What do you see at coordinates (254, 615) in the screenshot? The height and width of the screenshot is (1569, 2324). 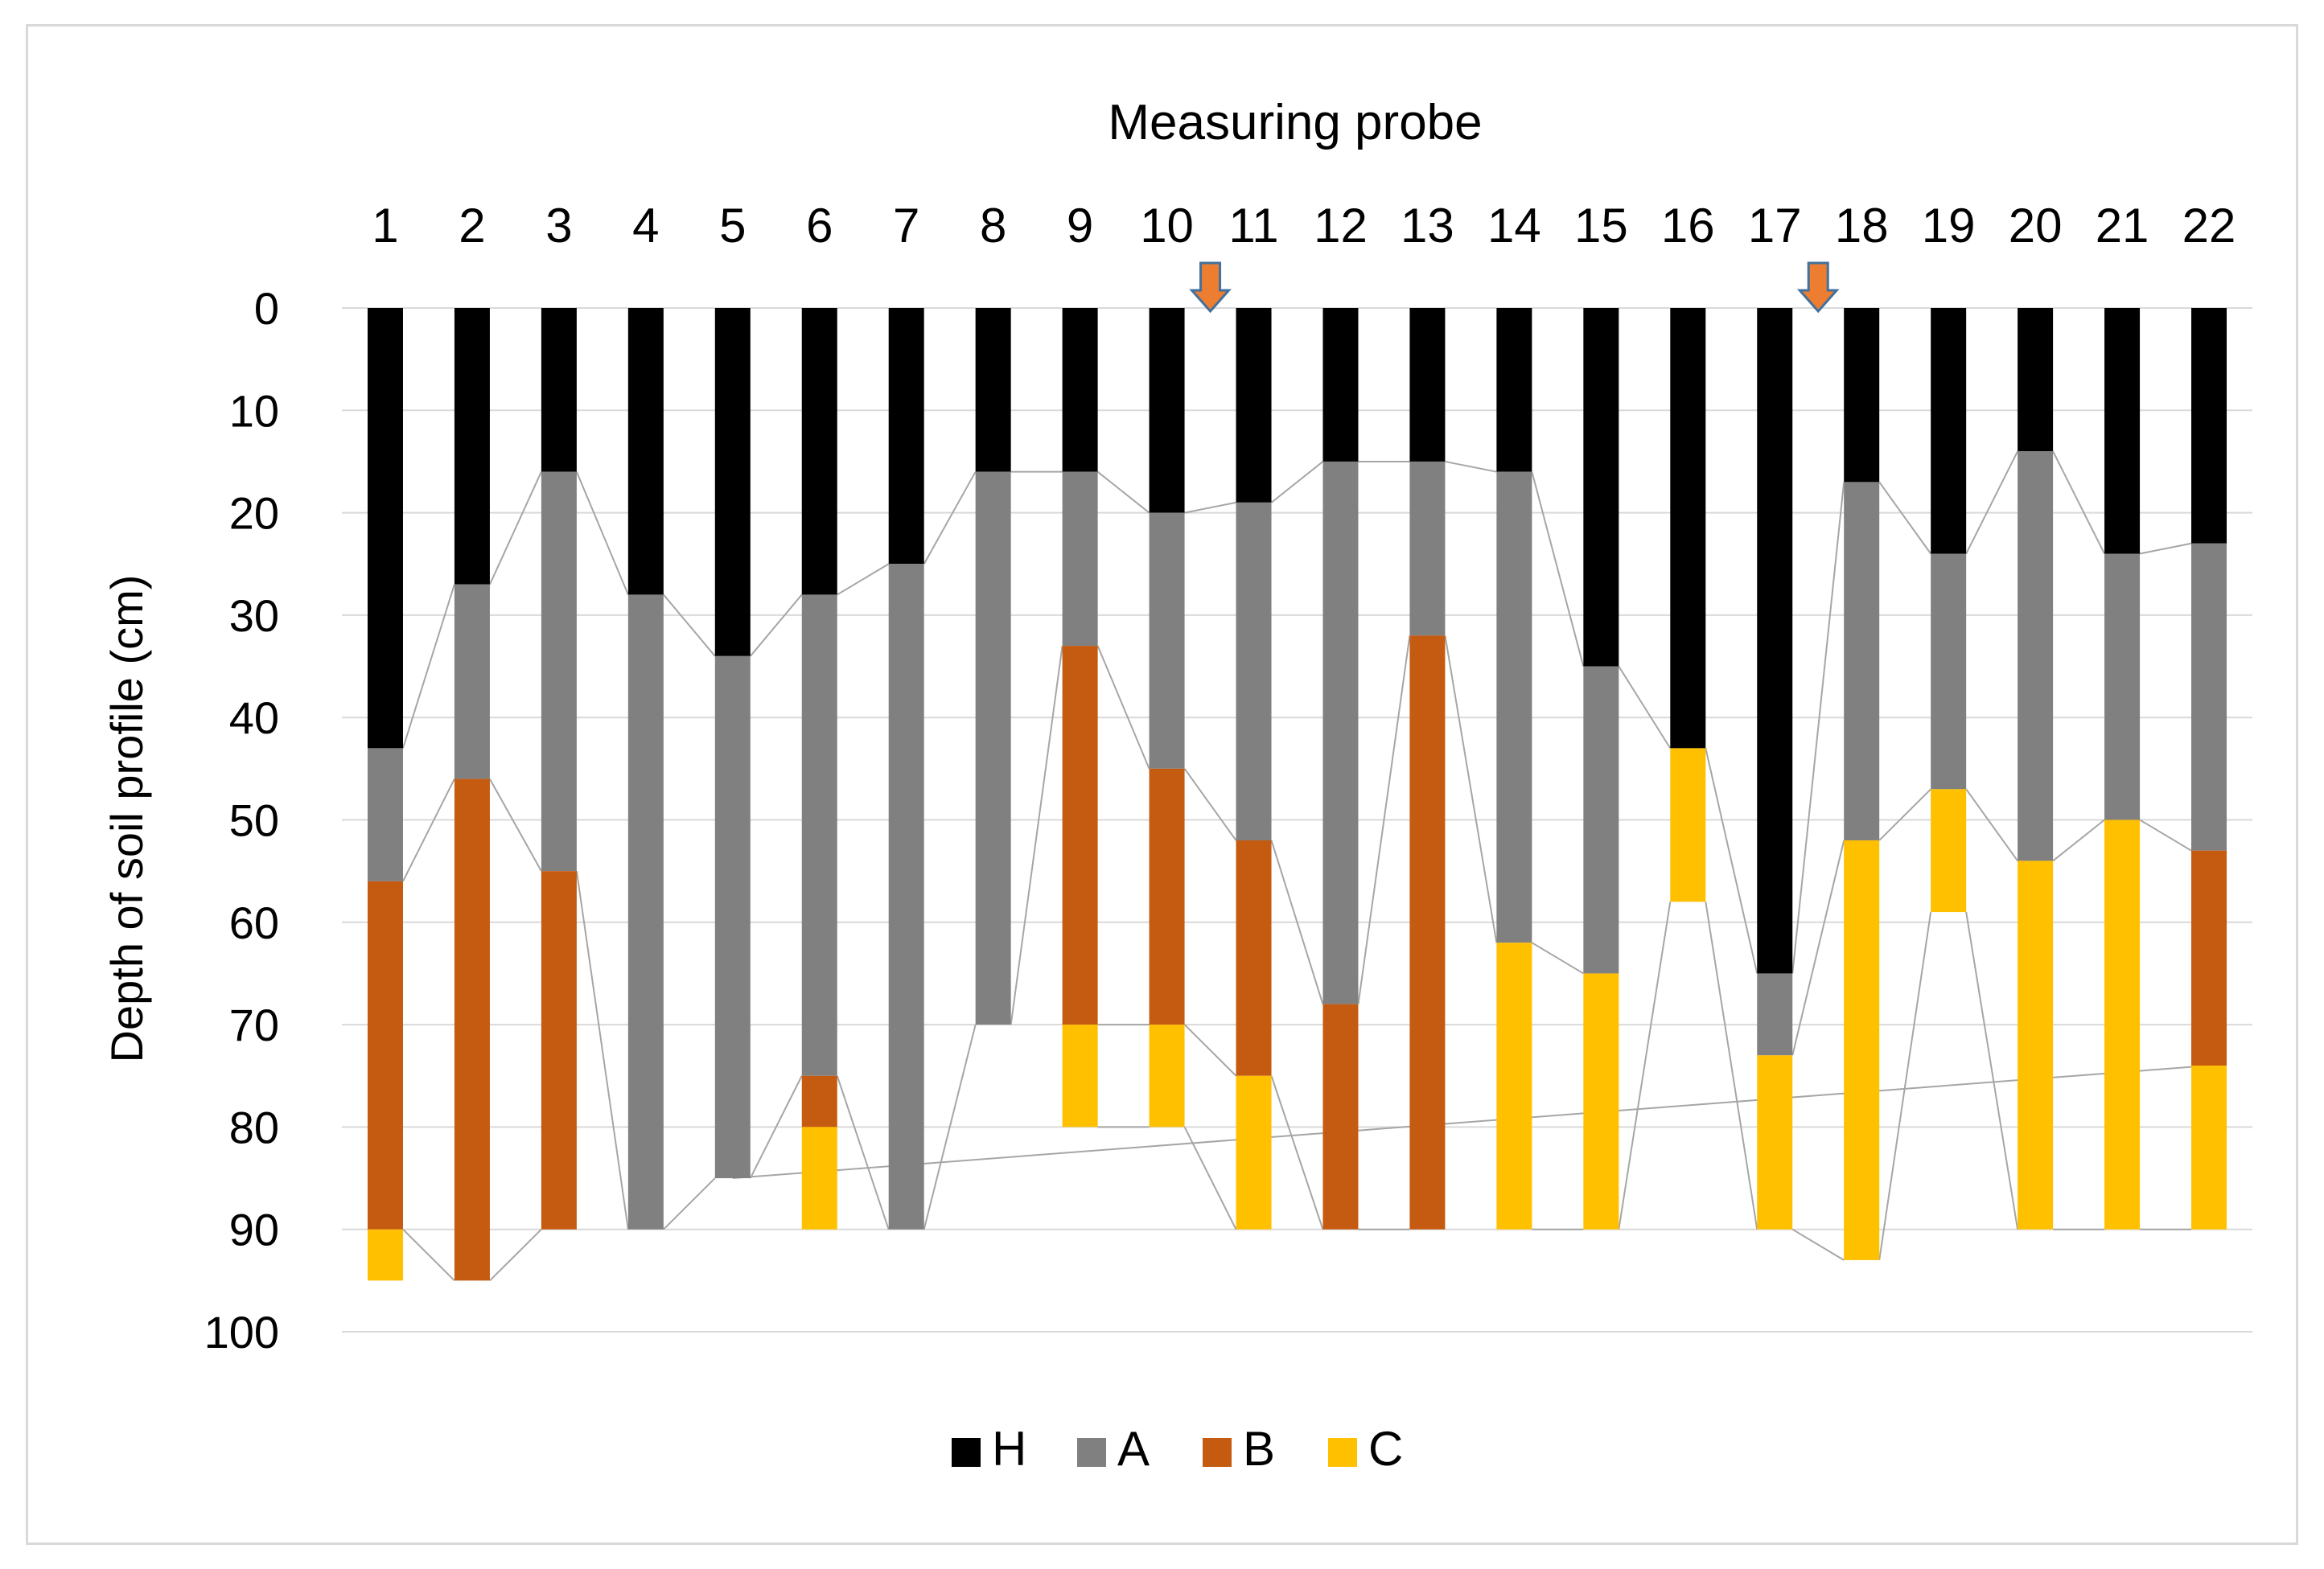 I see `y-tick-label: 30` at bounding box center [254, 615].